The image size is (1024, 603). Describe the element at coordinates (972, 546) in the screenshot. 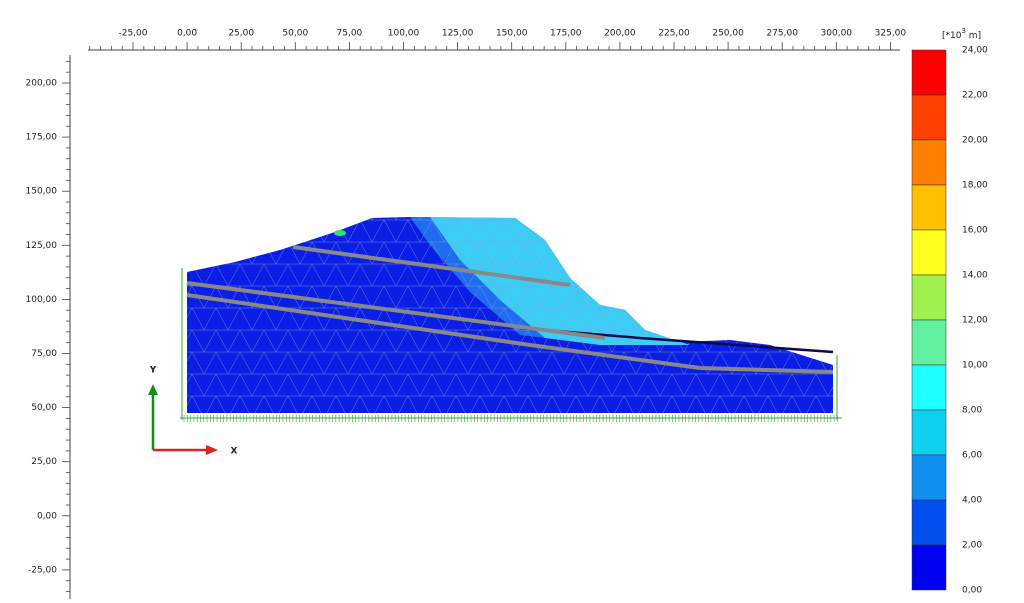

I see `legend-label: 2,00` at that location.